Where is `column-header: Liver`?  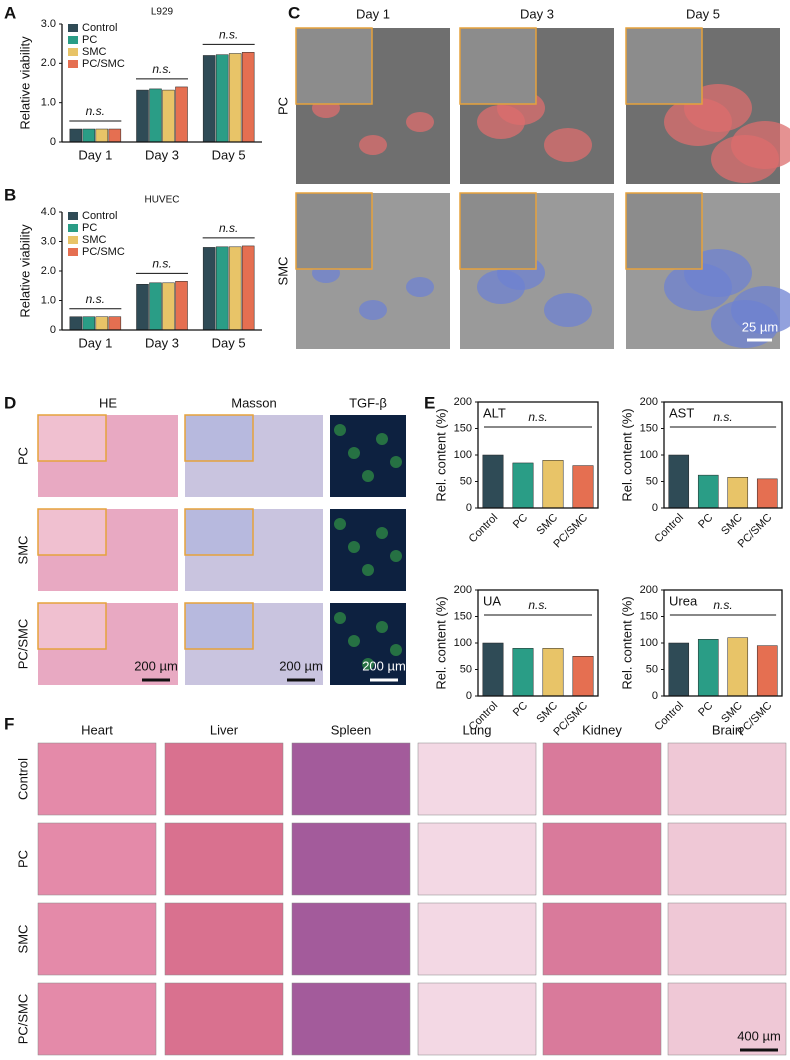 column-header: Liver is located at coordinates (224, 729).